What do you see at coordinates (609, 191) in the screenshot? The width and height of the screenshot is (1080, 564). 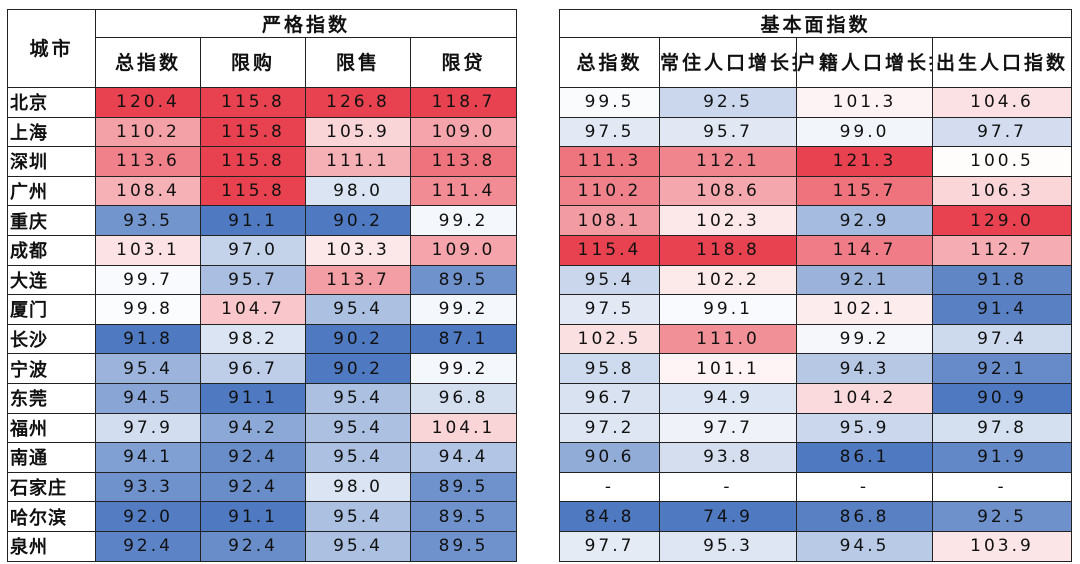 I see `fund-value-cell: 110.2` at bounding box center [609, 191].